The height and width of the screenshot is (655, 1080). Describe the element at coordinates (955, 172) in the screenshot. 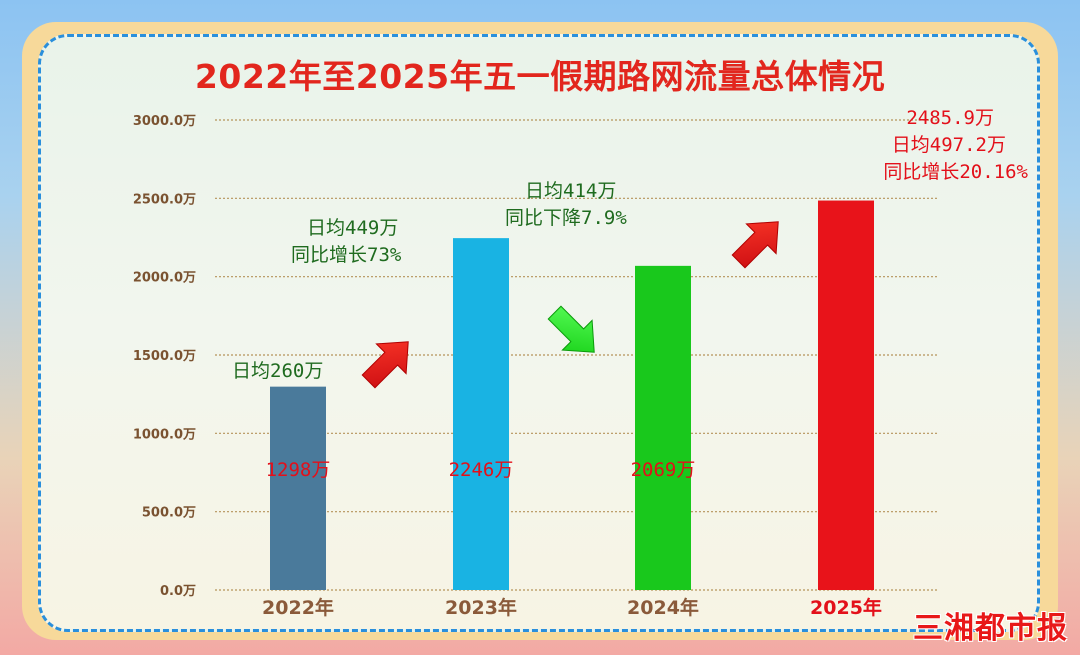

I see `annotation-2025-line-3: 同比增长20.16%` at that location.